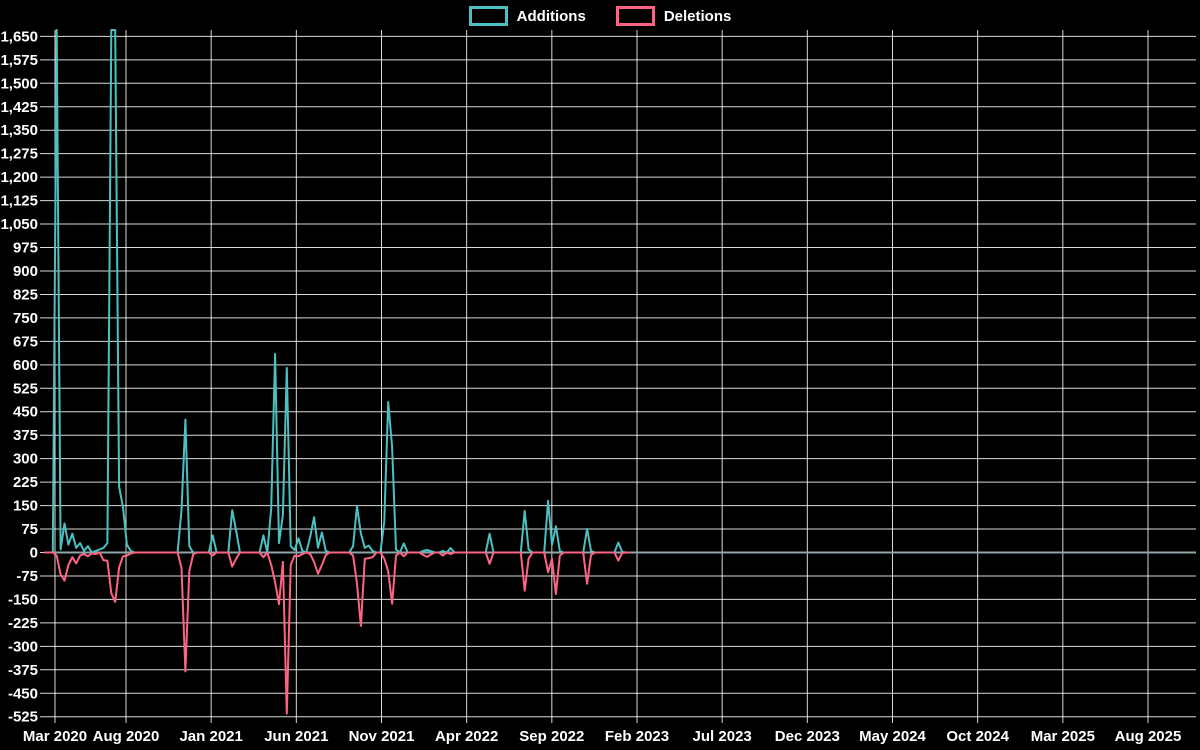 The image size is (1200, 750). What do you see at coordinates (19, 224) in the screenshot?
I see `y-tick-label: 1,050` at bounding box center [19, 224].